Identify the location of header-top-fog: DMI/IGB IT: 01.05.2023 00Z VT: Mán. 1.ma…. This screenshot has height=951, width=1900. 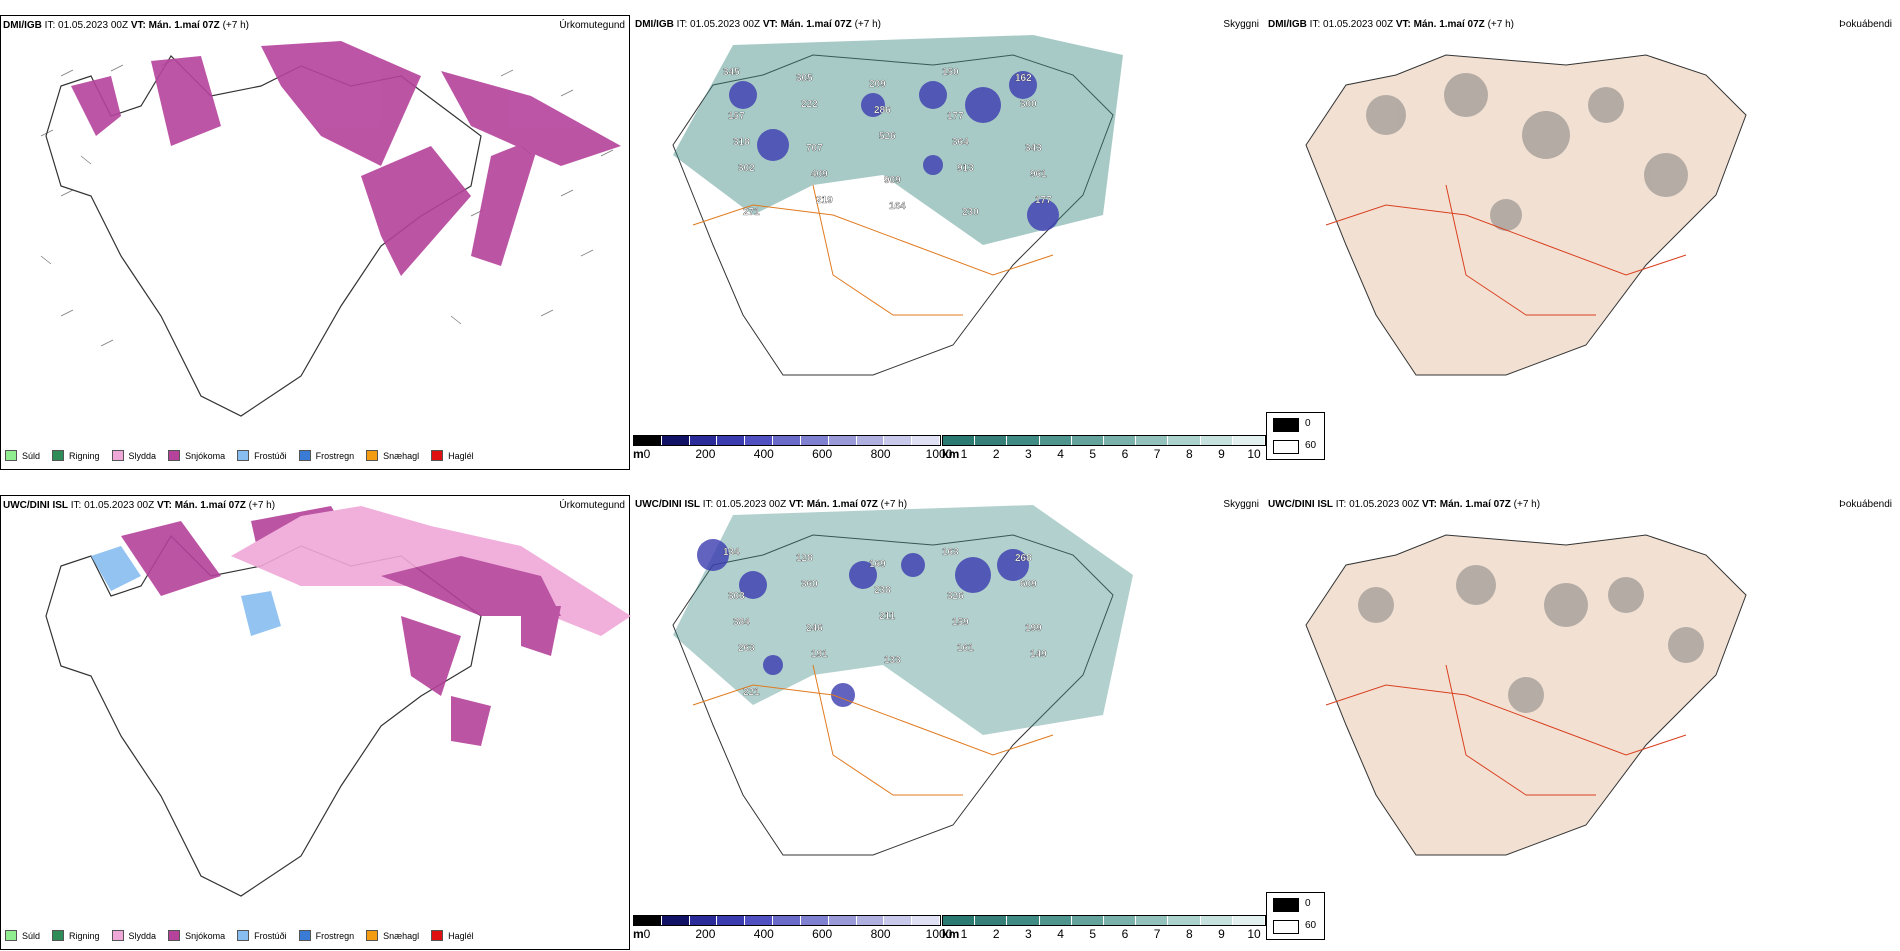
(1391, 24).